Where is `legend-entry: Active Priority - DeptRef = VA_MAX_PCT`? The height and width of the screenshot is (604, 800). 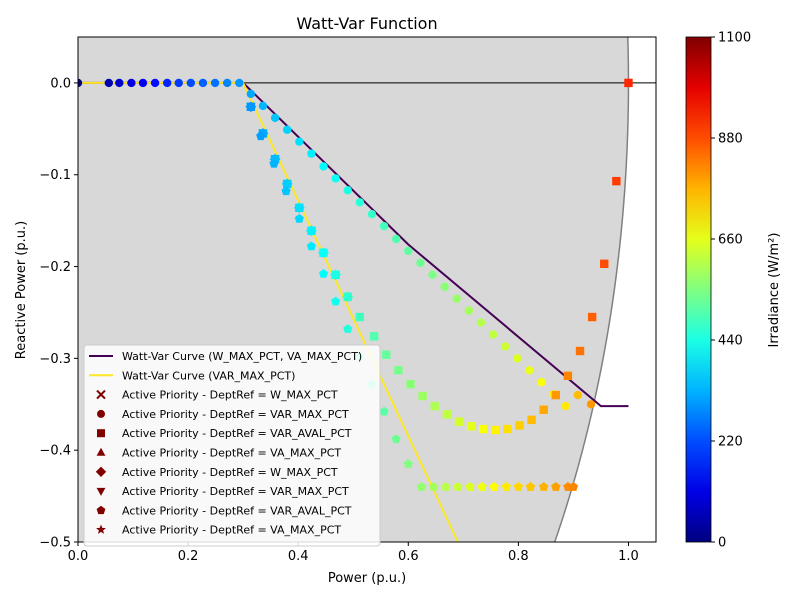 legend-entry: Active Priority - DeptRef = VA_MAX_PCT is located at coordinates (218, 453).